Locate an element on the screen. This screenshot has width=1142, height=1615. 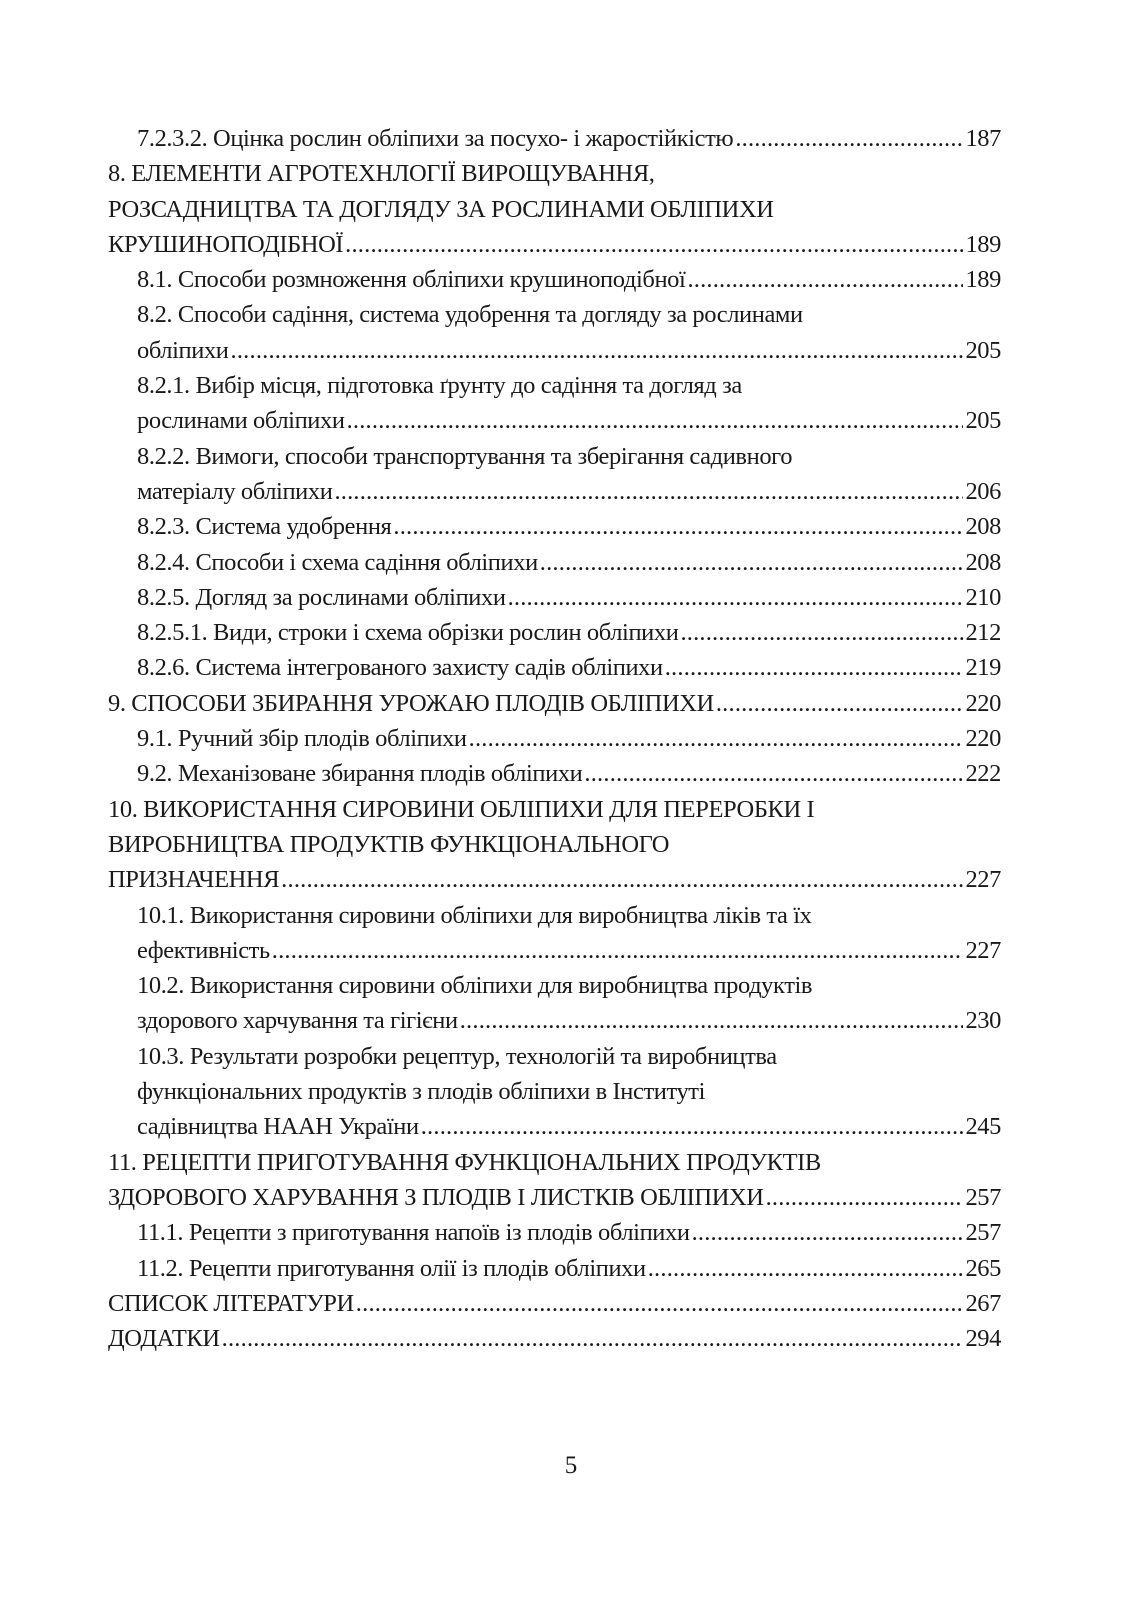
toc-entry: СПИСОК ЛІТЕРАТУРИ 267 is located at coordinates (554, 1303).